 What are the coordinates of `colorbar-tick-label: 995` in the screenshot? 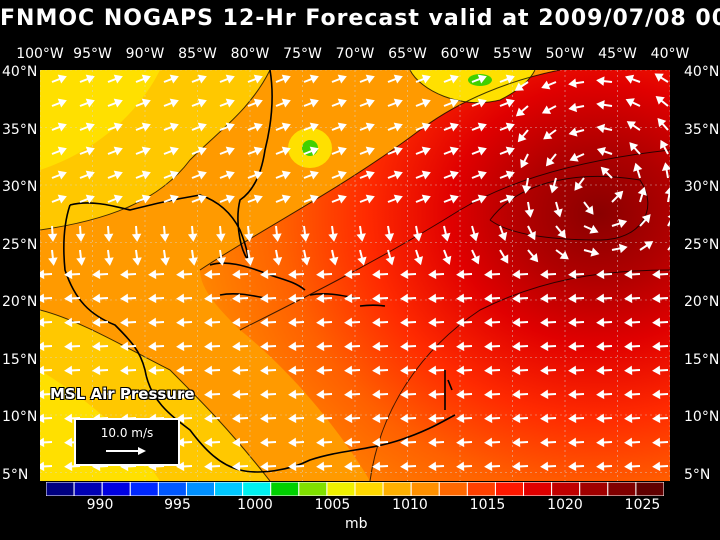 It's located at (177, 505).